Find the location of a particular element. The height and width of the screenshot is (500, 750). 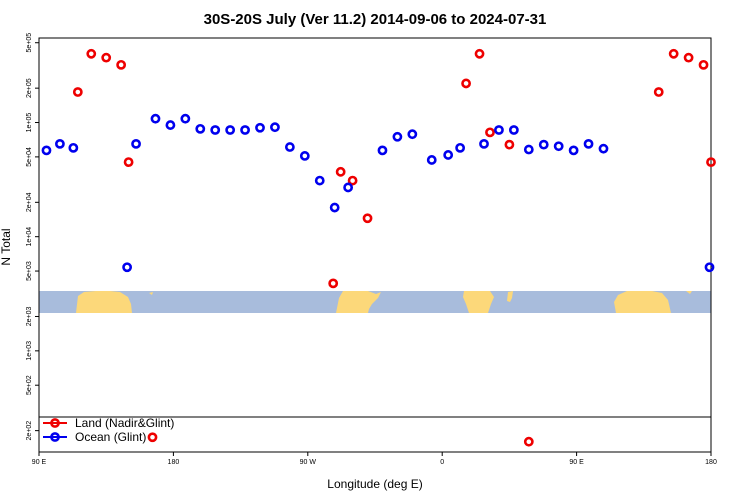

y-tick-label: 1e+03 is located at coordinates (29, 351).